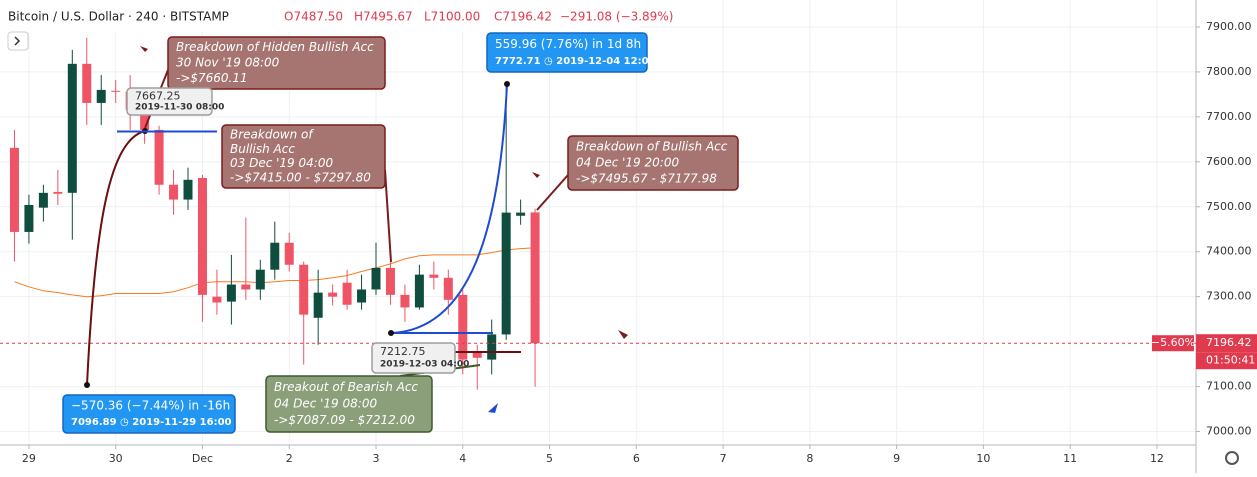 The height and width of the screenshot is (477, 1257). What do you see at coordinates (300, 177) in the screenshot?
I see `callout-text: ->$7415.00 - $7297.80` at bounding box center [300, 177].